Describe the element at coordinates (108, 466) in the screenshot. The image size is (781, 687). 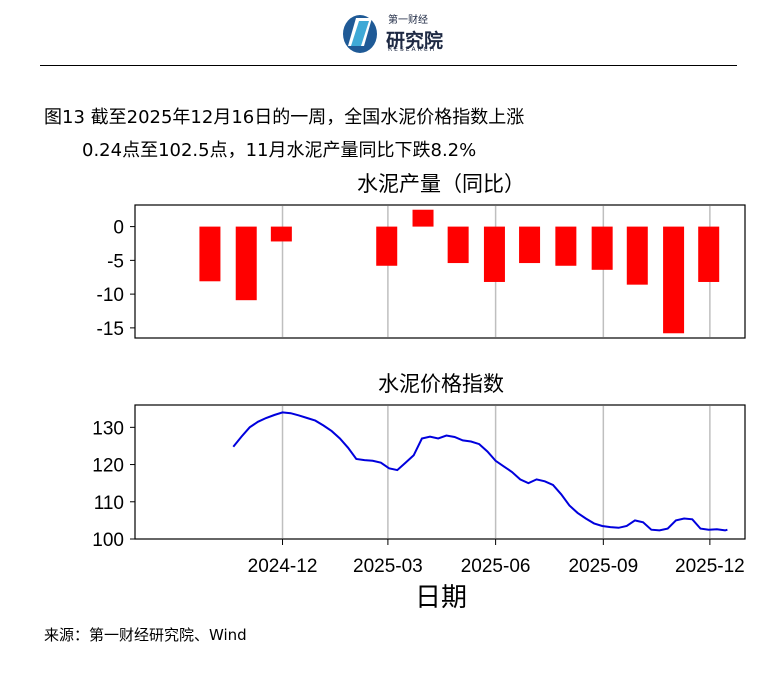
I see `line-y-tick-label: 120` at that location.